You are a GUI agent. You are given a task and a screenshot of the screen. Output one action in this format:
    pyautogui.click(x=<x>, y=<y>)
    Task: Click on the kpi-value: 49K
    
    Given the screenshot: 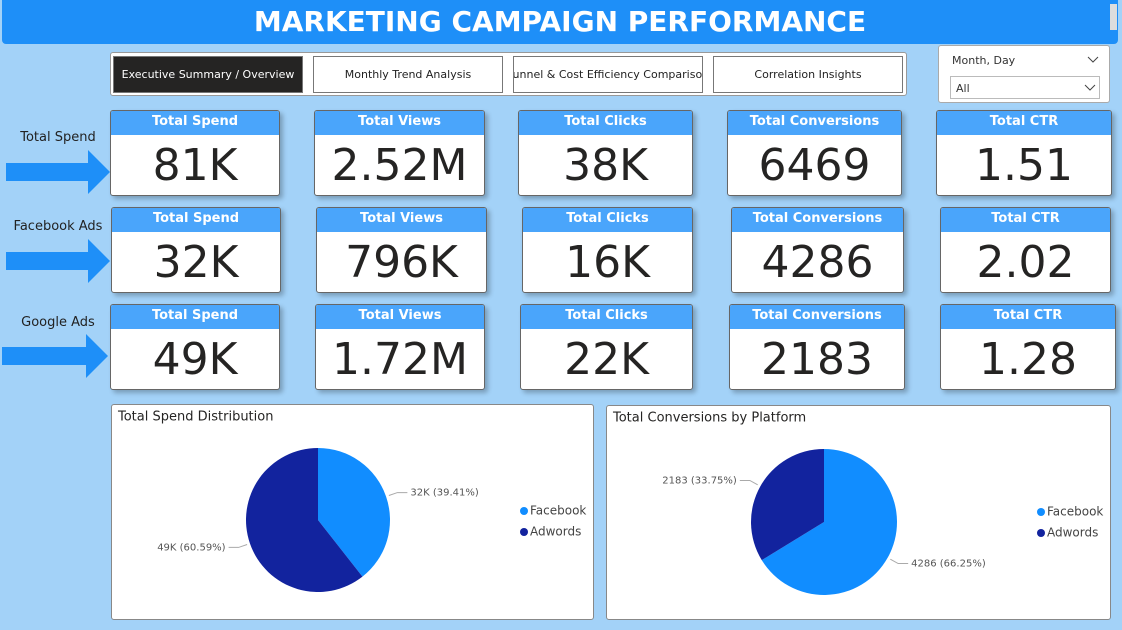 What is the action you would take?
    pyautogui.click(x=195, y=359)
    